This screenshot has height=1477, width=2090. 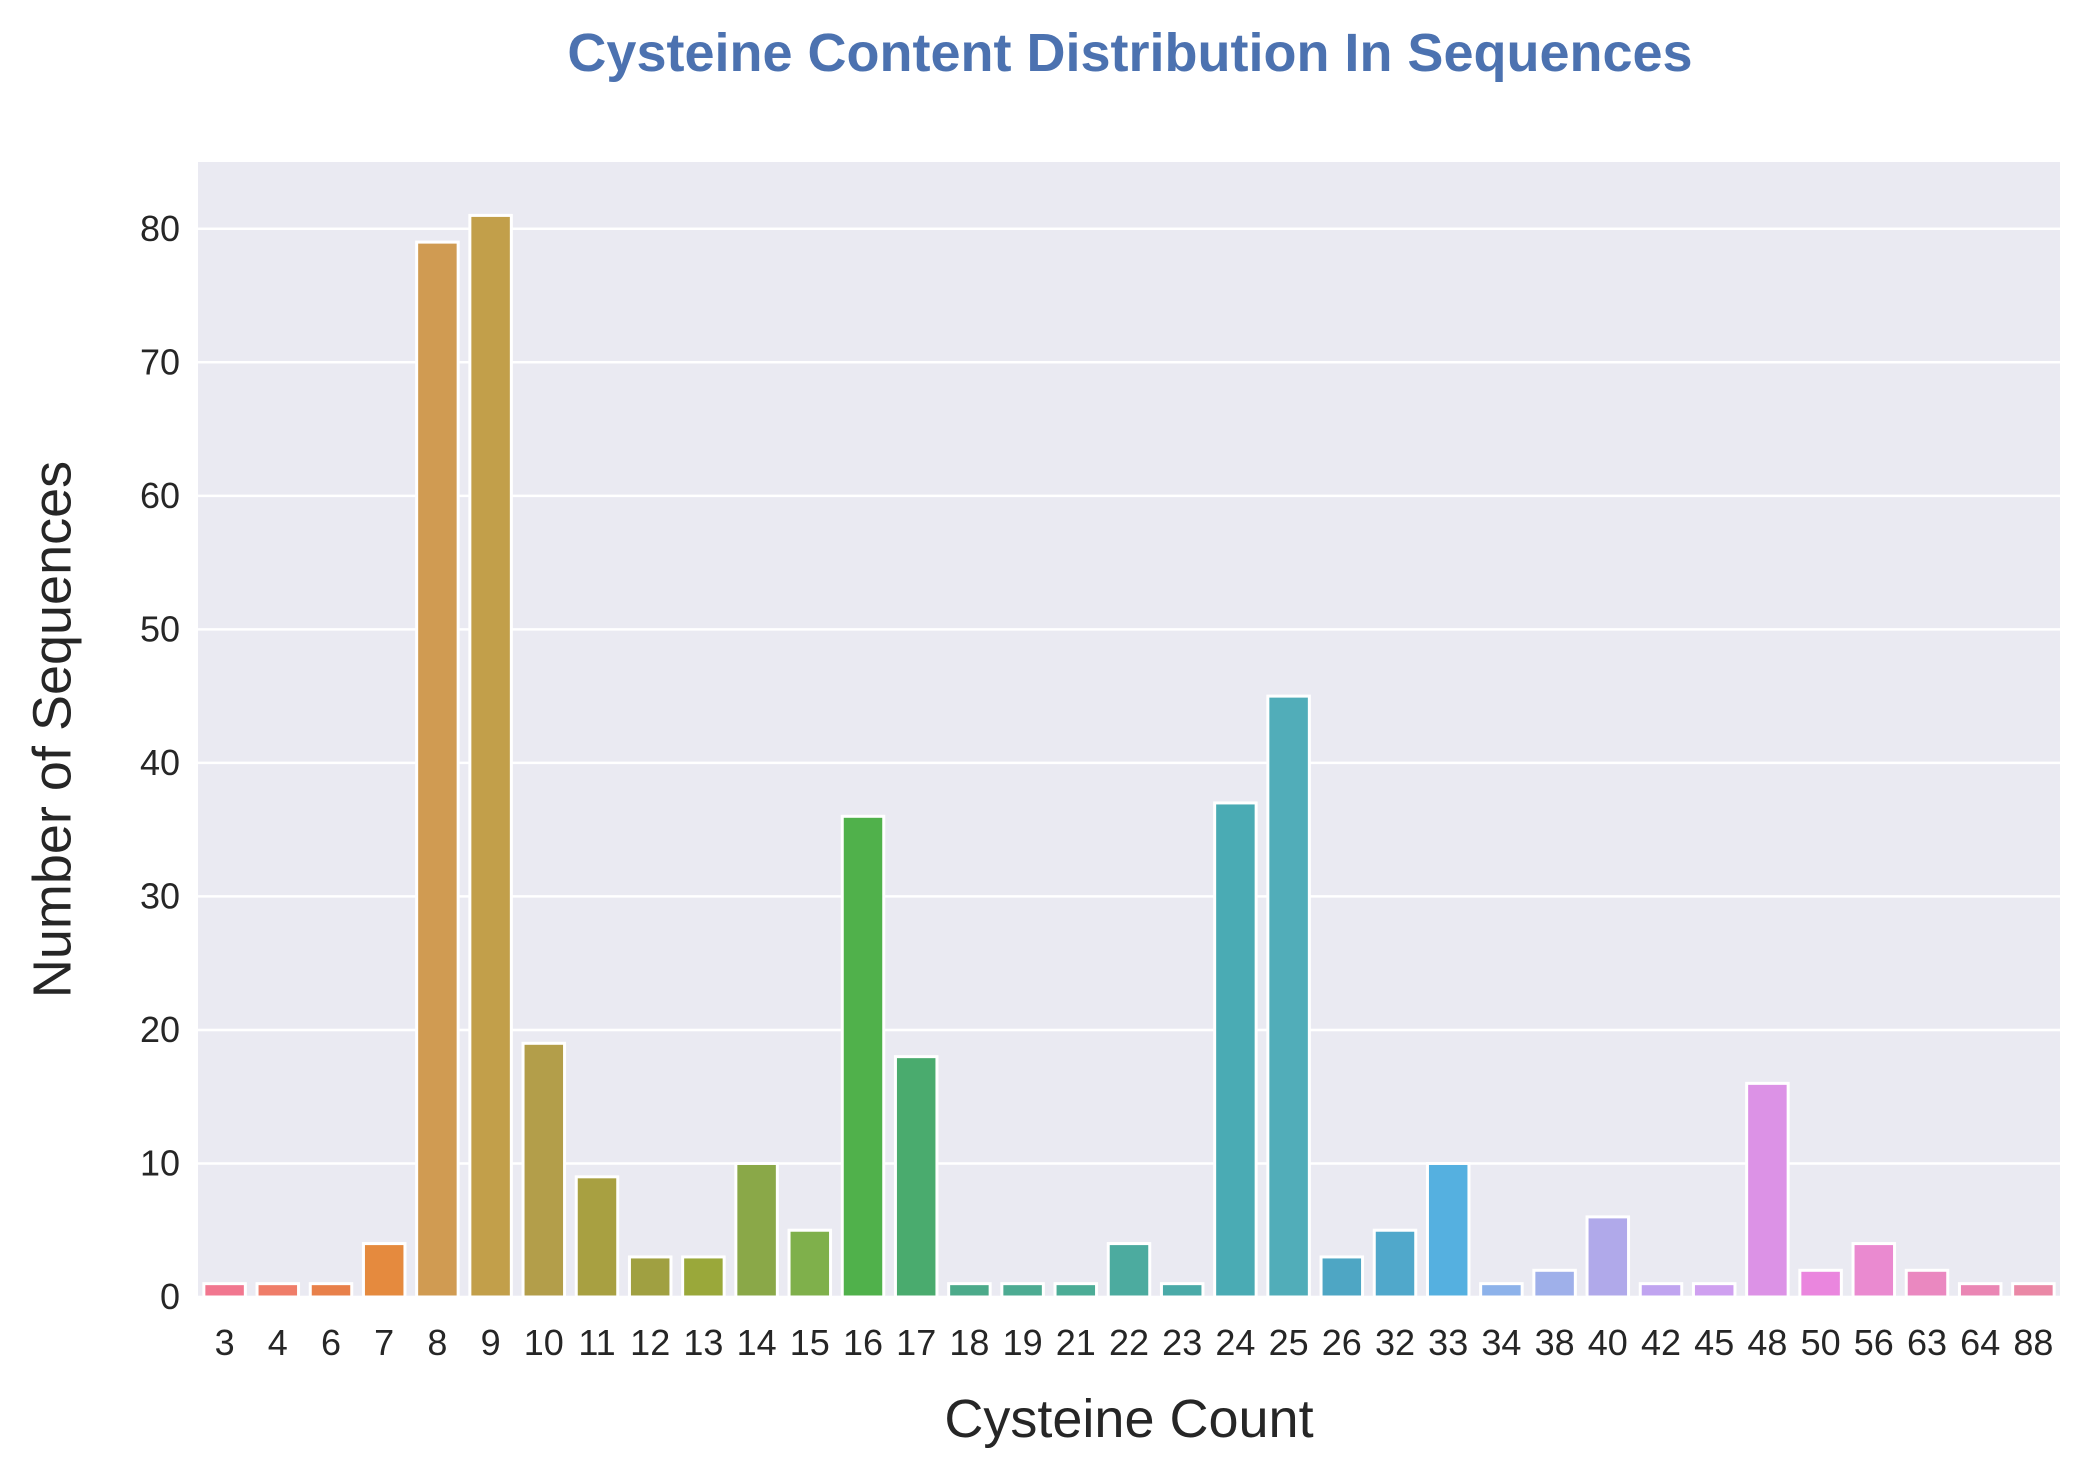 I want to click on y-axis-ticks: 0 10 20 30 40 50 60 70 80, so click(x=160, y=762).